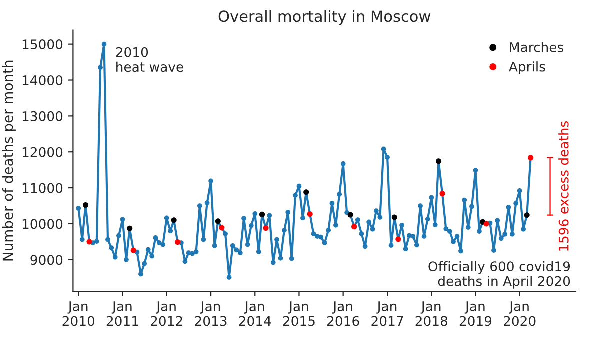 The height and width of the screenshot is (337, 600). What do you see at coordinates (344, 314) in the screenshot?
I see `x-tick-label: Jan 2016` at bounding box center [344, 314].